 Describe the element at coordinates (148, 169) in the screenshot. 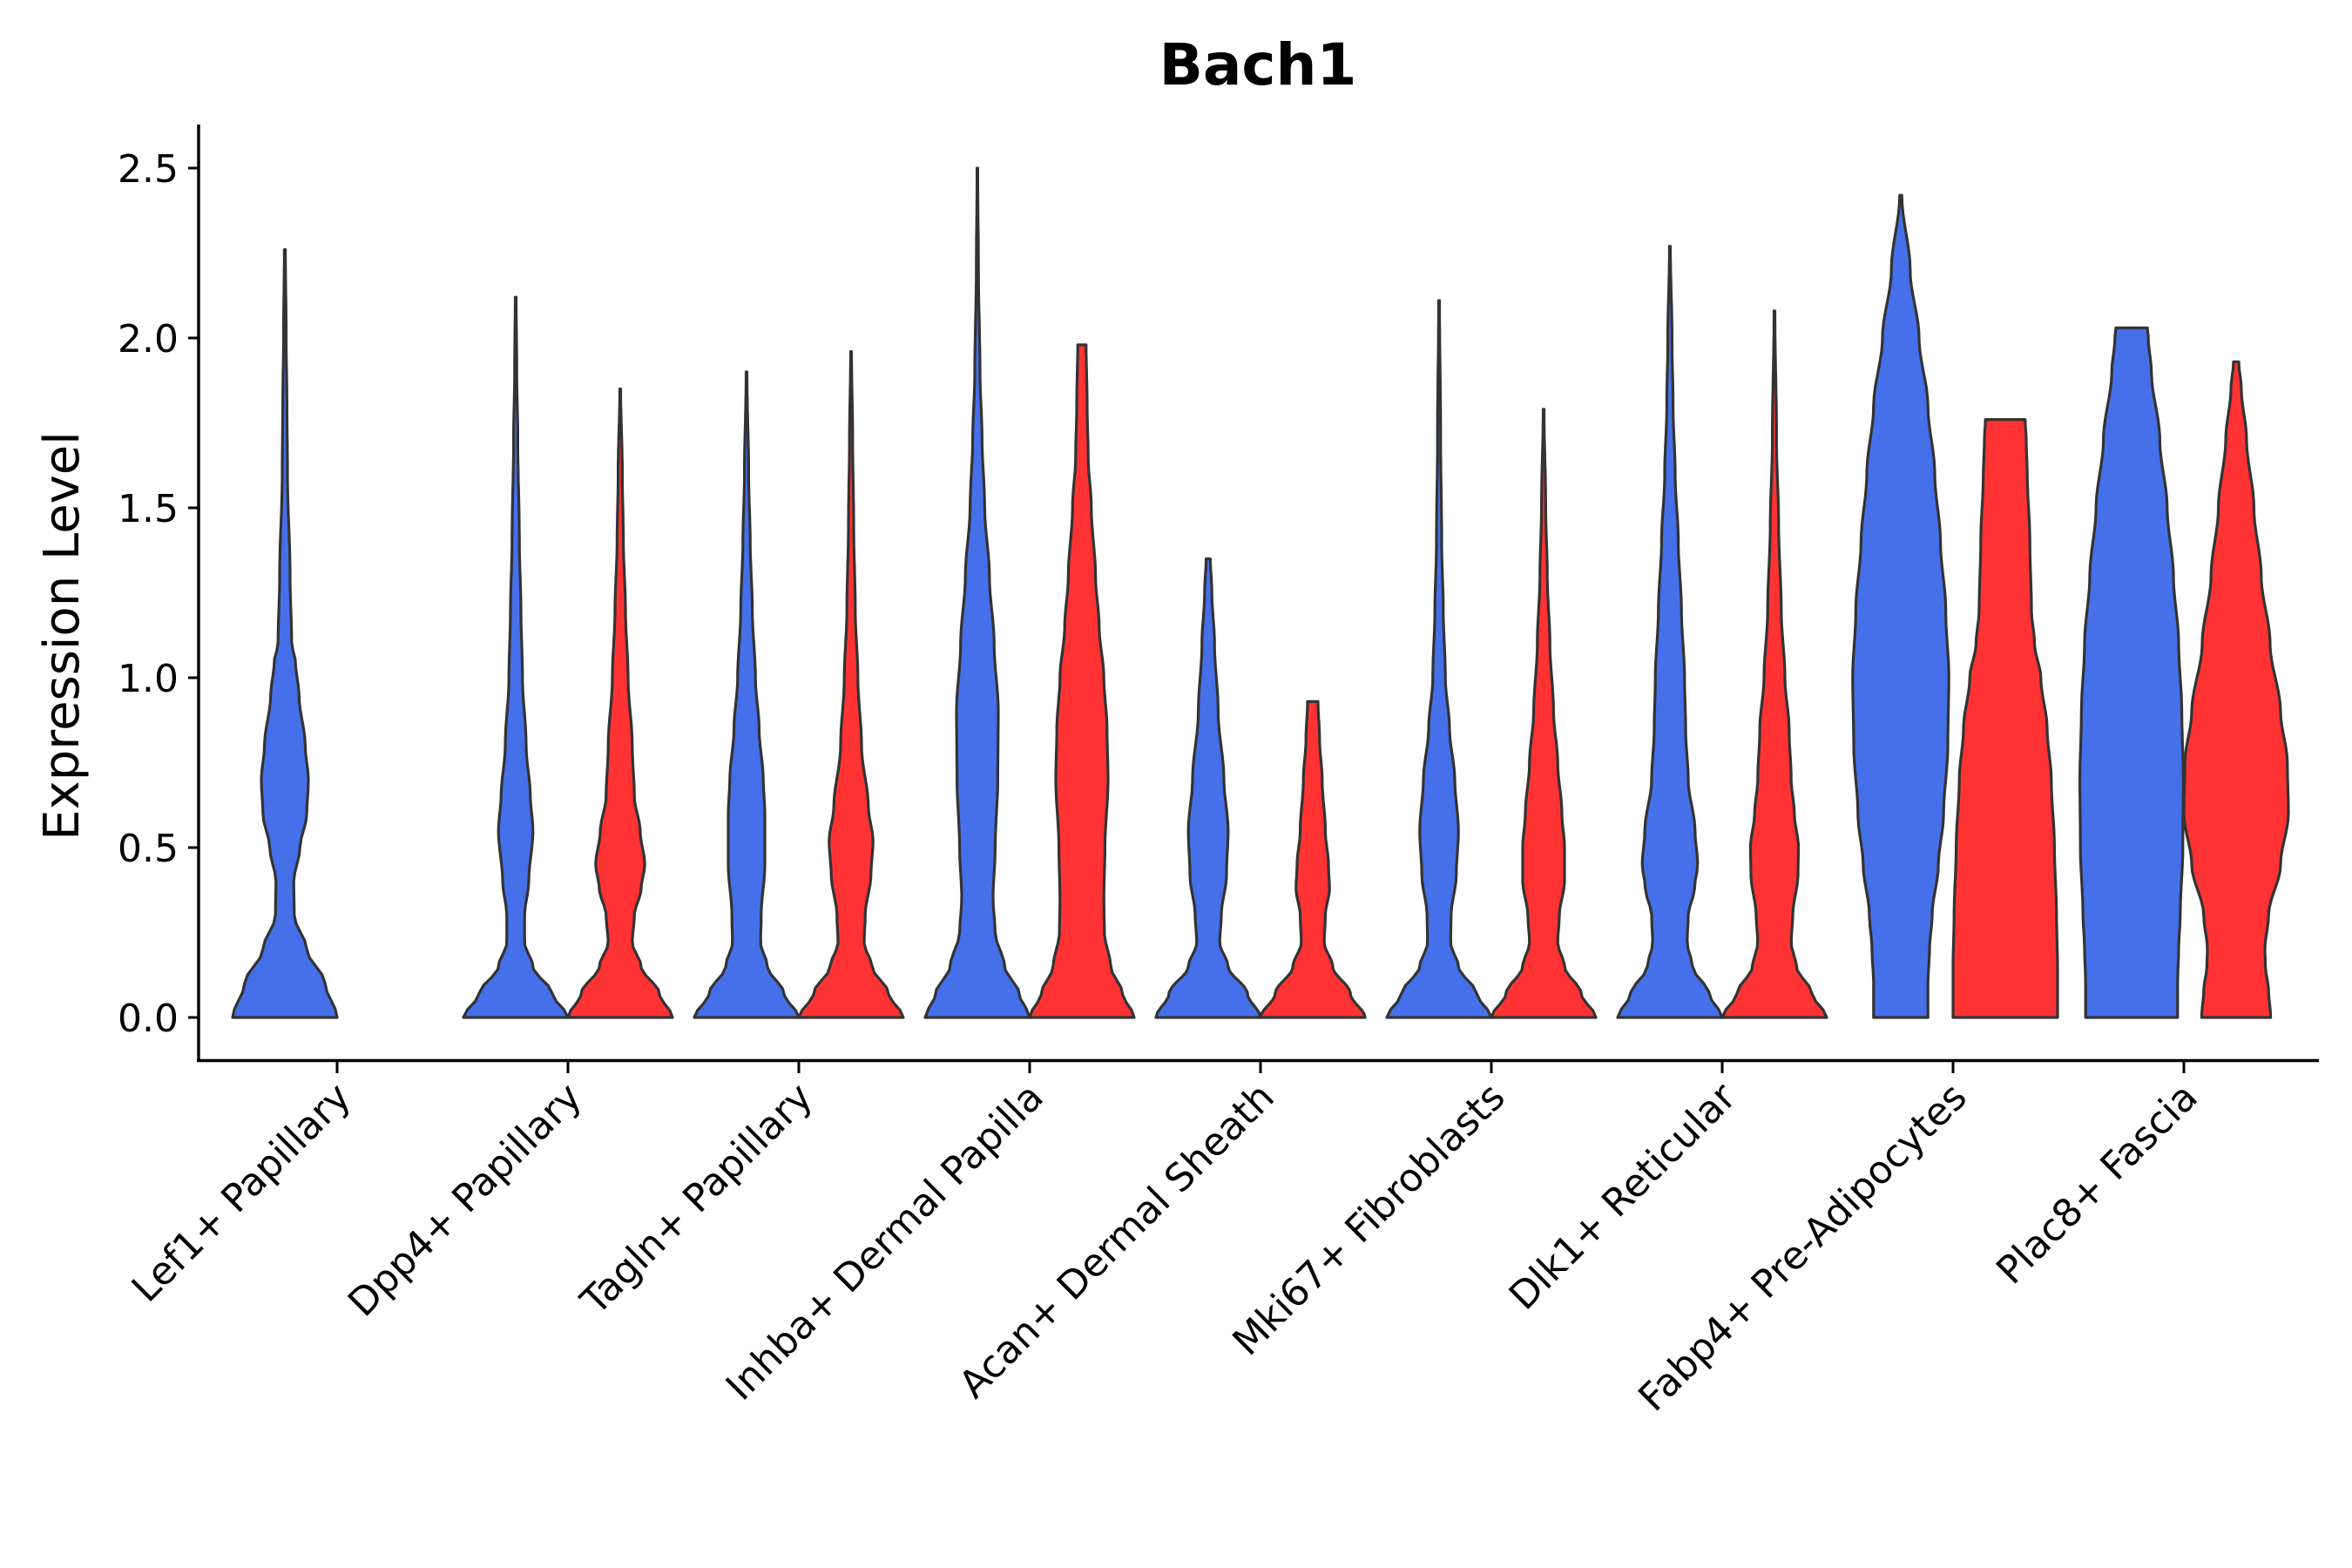

I see `y-tick-label: 2.5` at that location.